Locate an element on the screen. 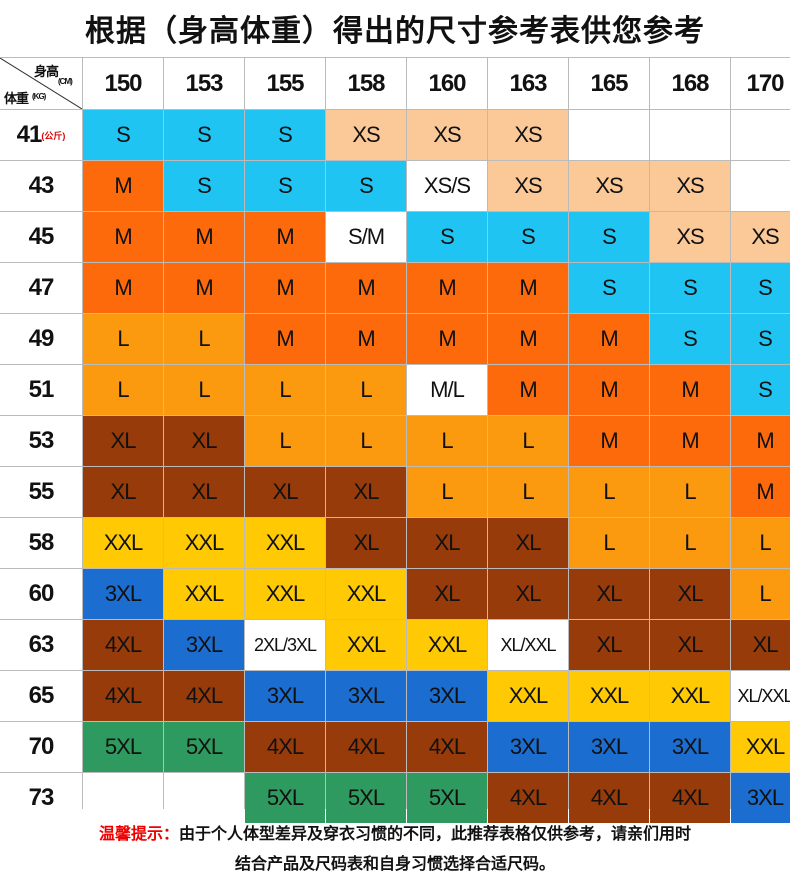 The width and height of the screenshot is (790, 890). weight-label: 47 is located at coordinates (41, 288).